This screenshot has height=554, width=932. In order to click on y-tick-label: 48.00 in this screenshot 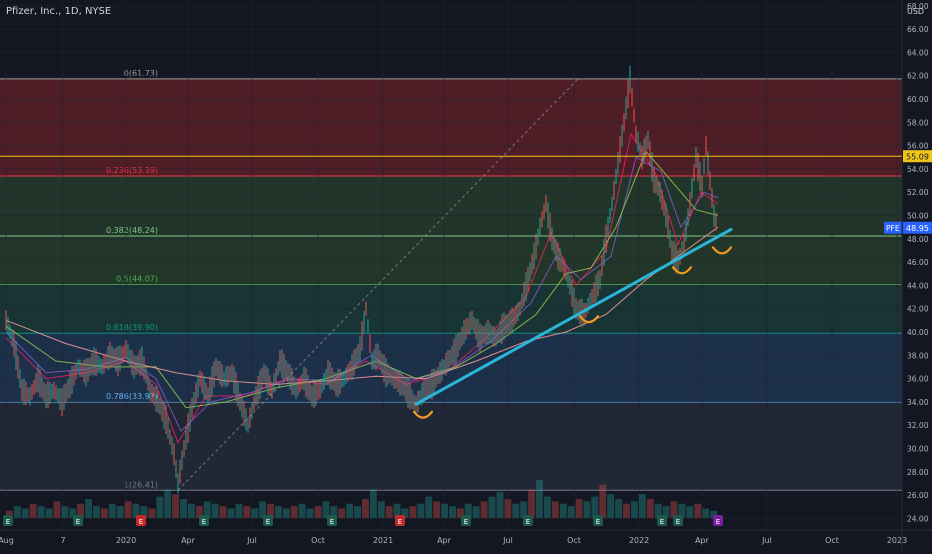, I will do `click(918, 239)`.